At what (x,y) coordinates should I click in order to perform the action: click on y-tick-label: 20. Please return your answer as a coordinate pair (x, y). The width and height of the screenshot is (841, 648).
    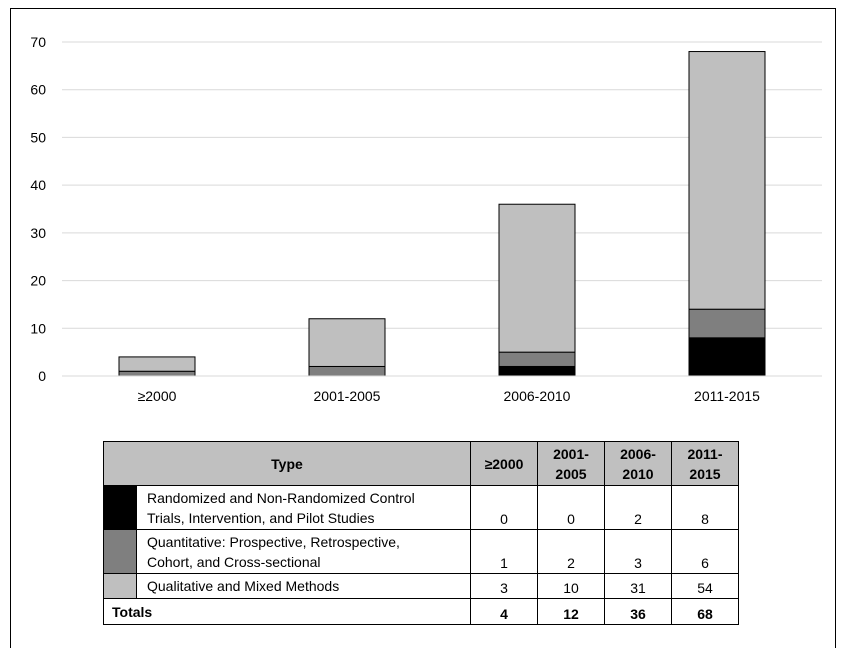
    Looking at the image, I should click on (38, 281).